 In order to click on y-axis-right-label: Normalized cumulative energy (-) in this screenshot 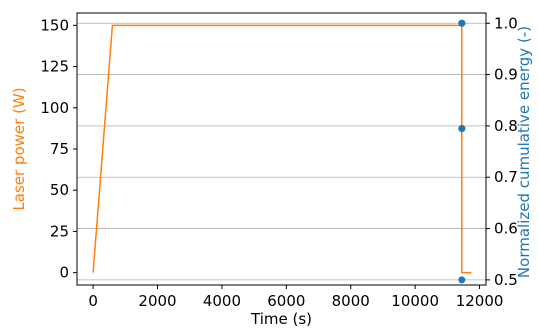, I will do `click(524, 152)`.